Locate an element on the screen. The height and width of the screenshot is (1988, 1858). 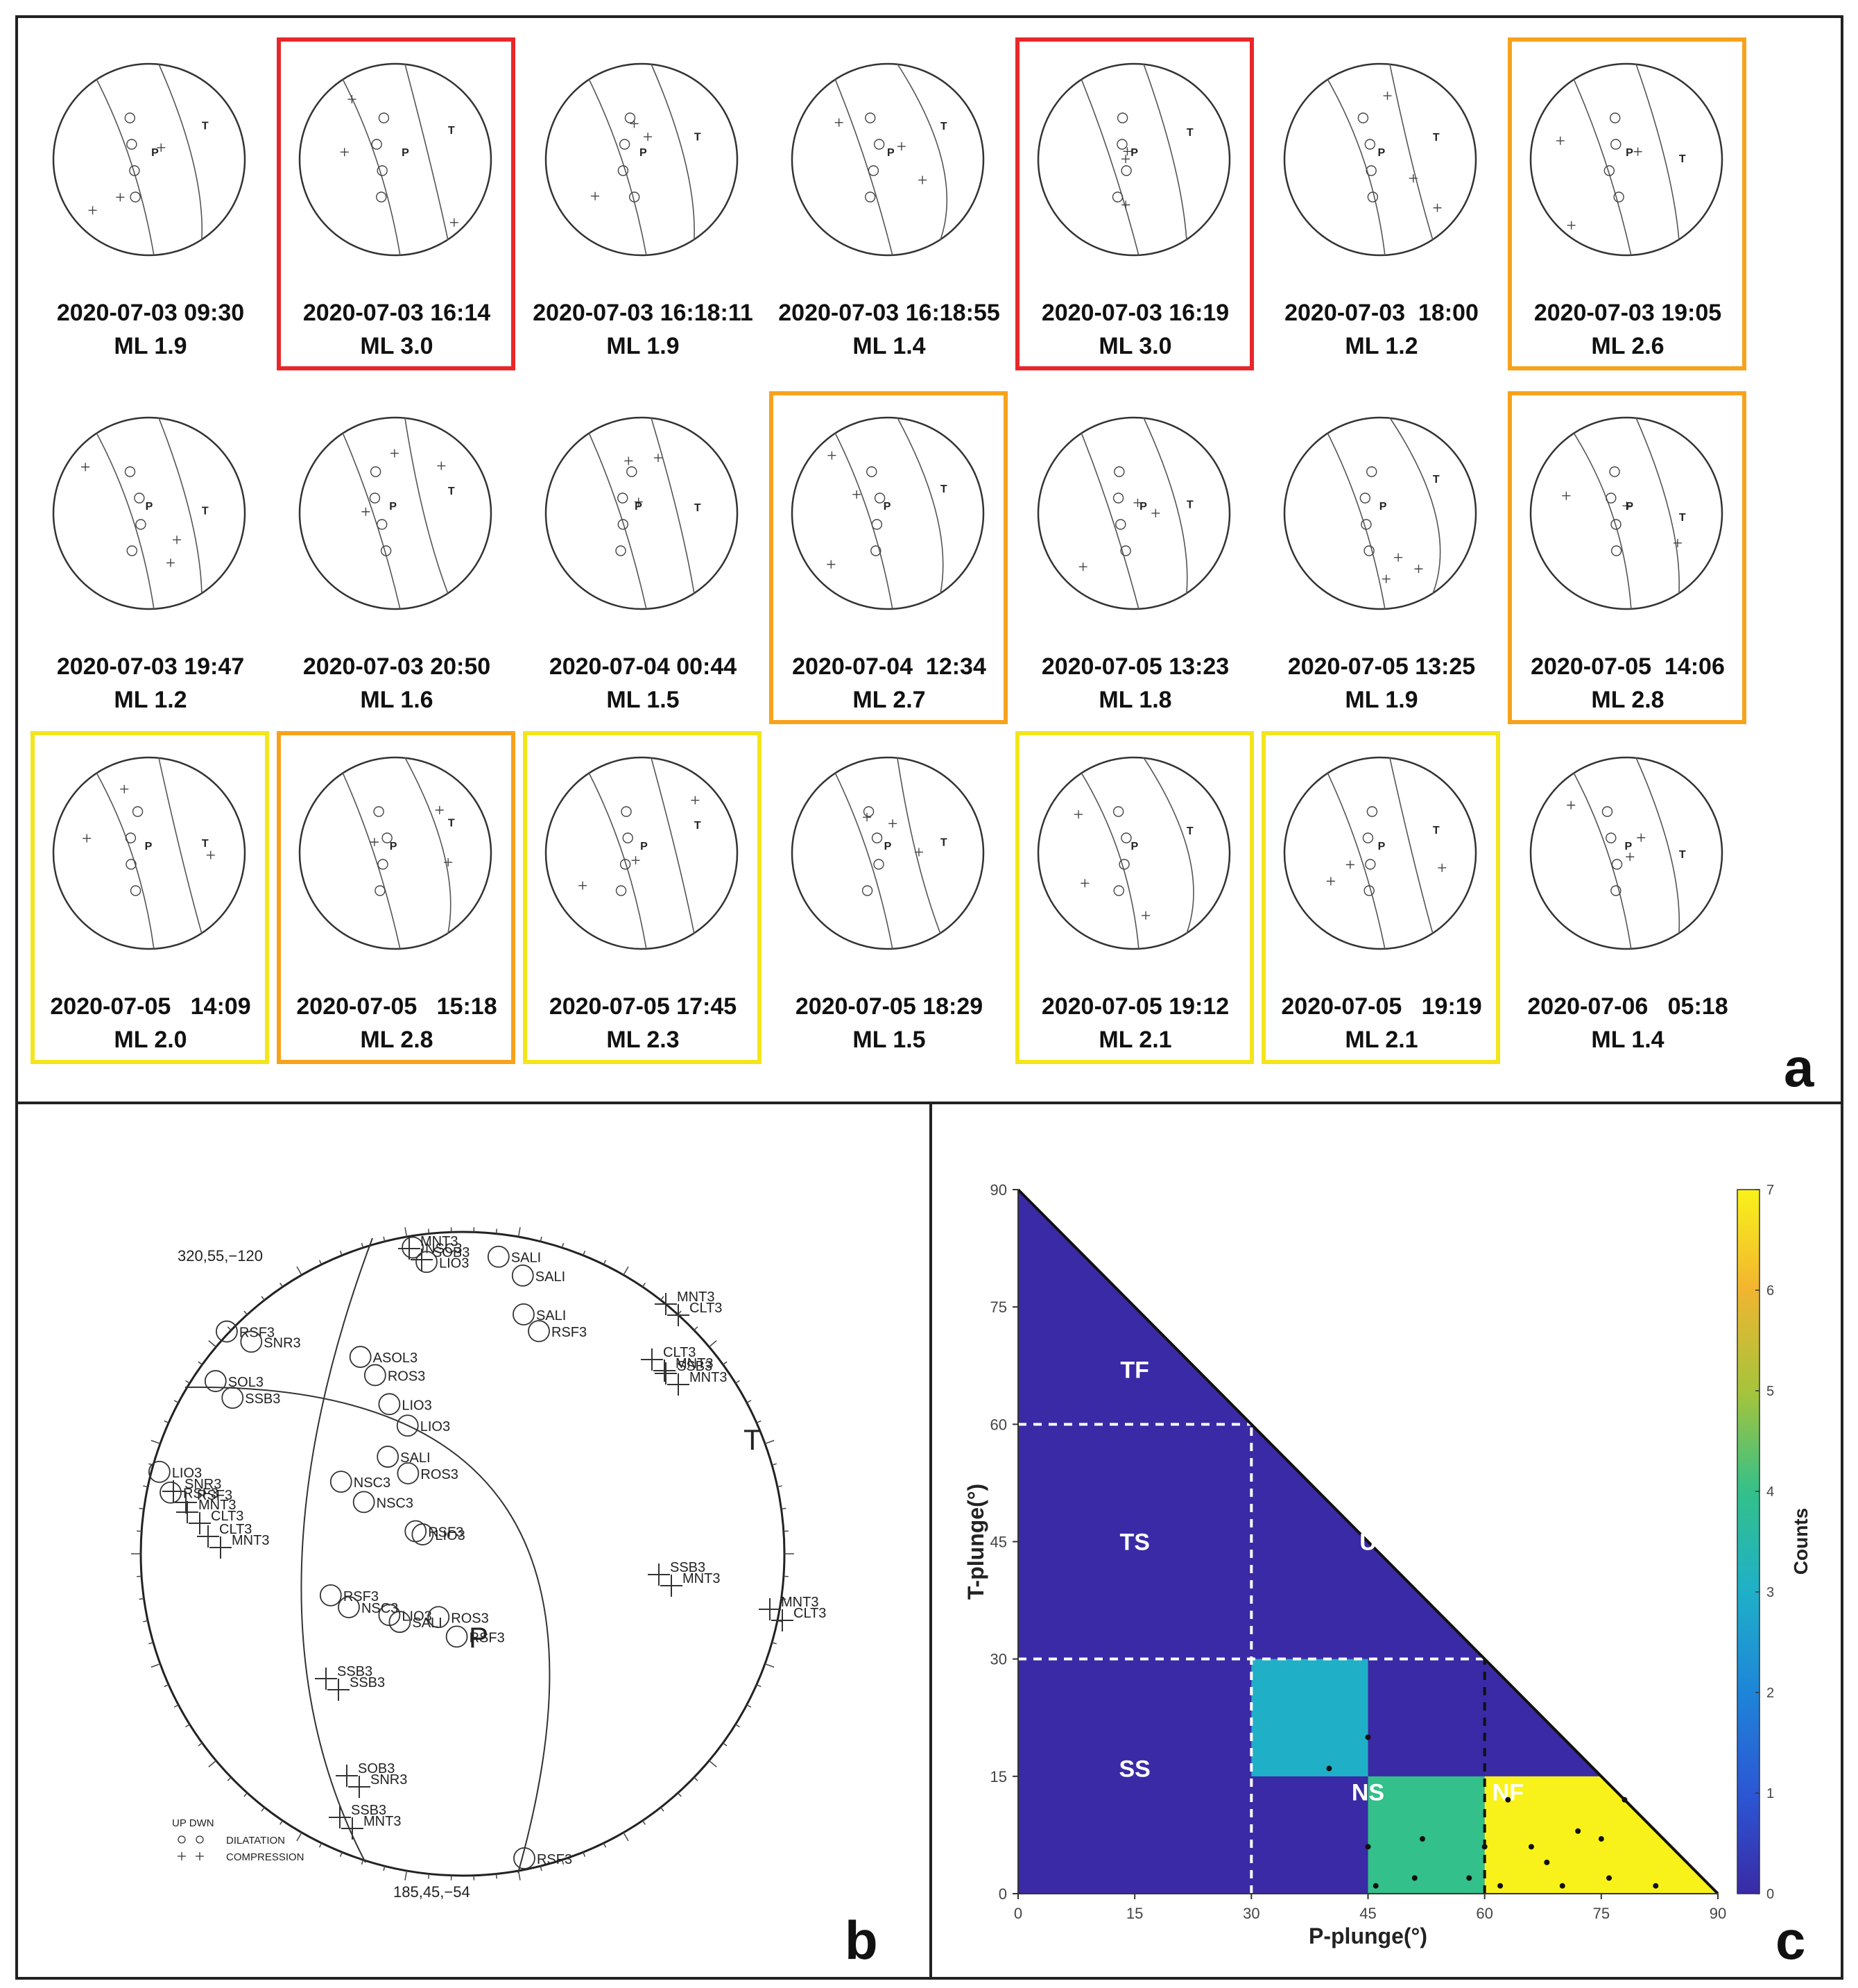
event-date: 2020-07-05 14:09 is located at coordinates (150, 1006).